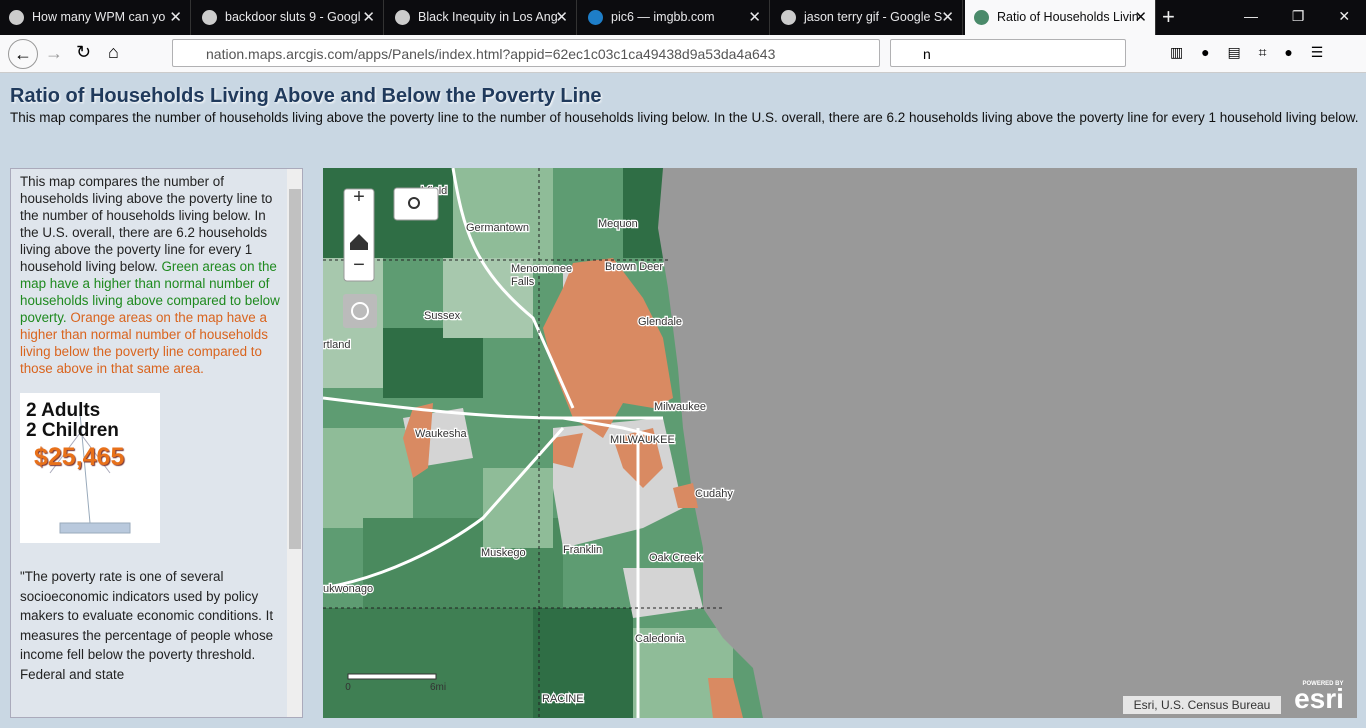  I want to click on scale-label: 6mi, so click(438, 687).